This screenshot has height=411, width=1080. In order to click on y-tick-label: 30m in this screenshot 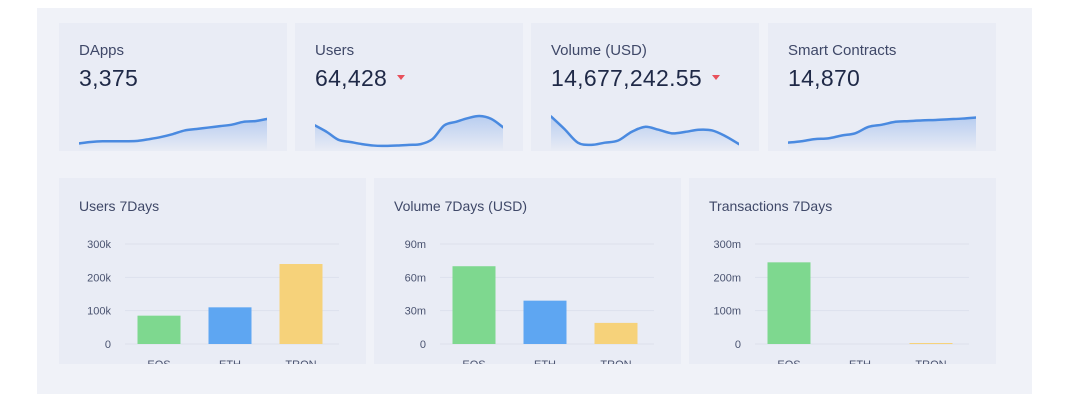, I will do `click(415, 312)`.